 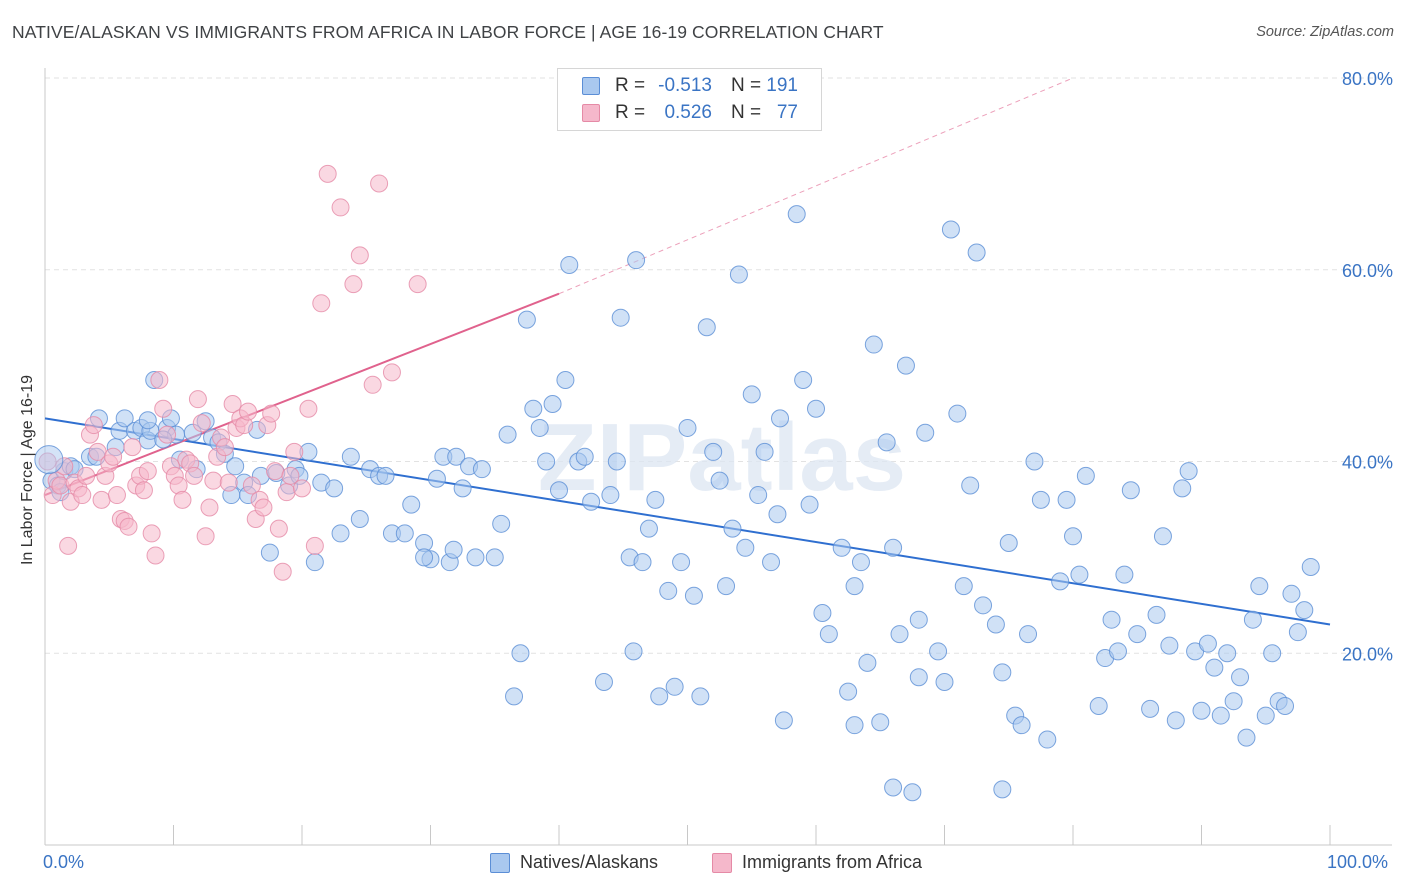 What do you see at coordinates (1367, 654) in the screenshot?
I see `y-tick-label: 20.0%` at bounding box center [1367, 654].